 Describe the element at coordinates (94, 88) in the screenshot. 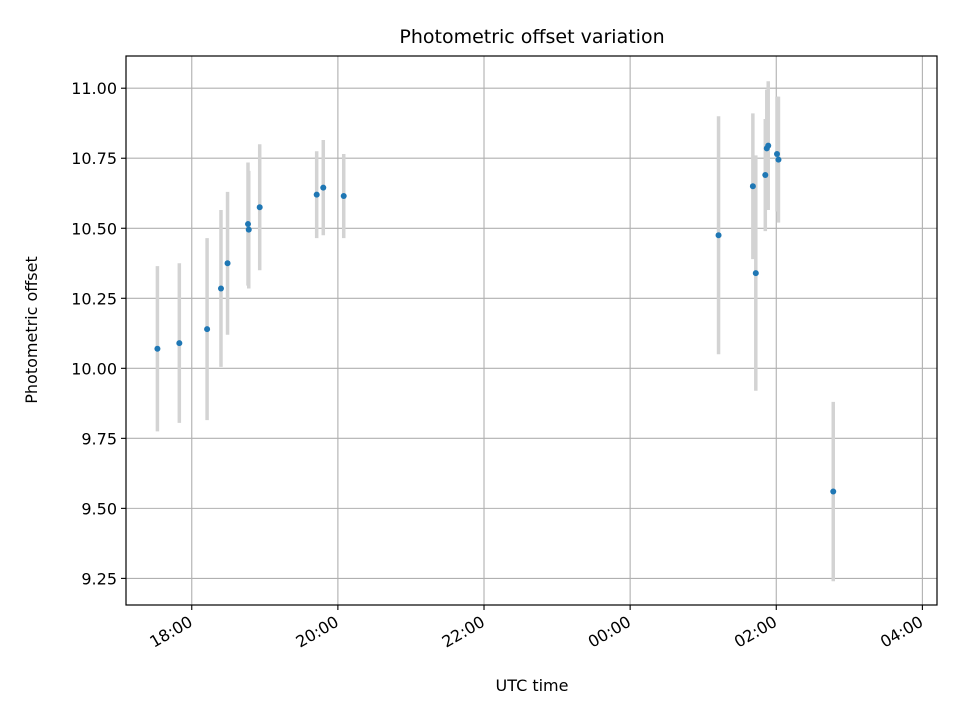

I see `y-tick-label: 11.00` at that location.